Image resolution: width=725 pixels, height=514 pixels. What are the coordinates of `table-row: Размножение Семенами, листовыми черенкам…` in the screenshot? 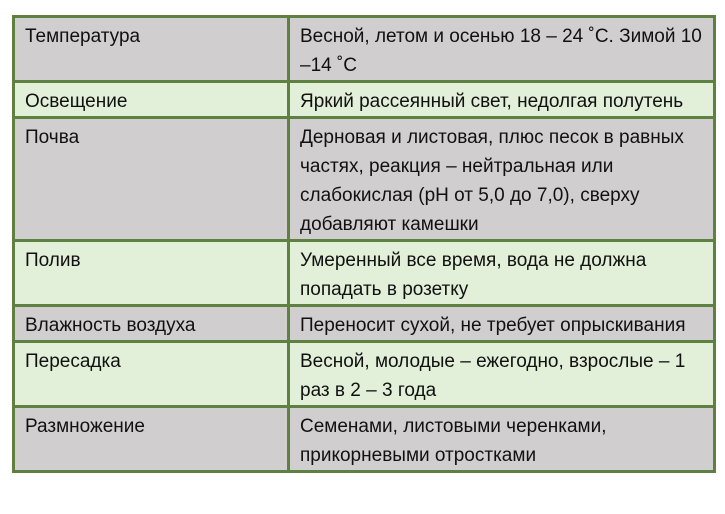 It's located at (364, 439).